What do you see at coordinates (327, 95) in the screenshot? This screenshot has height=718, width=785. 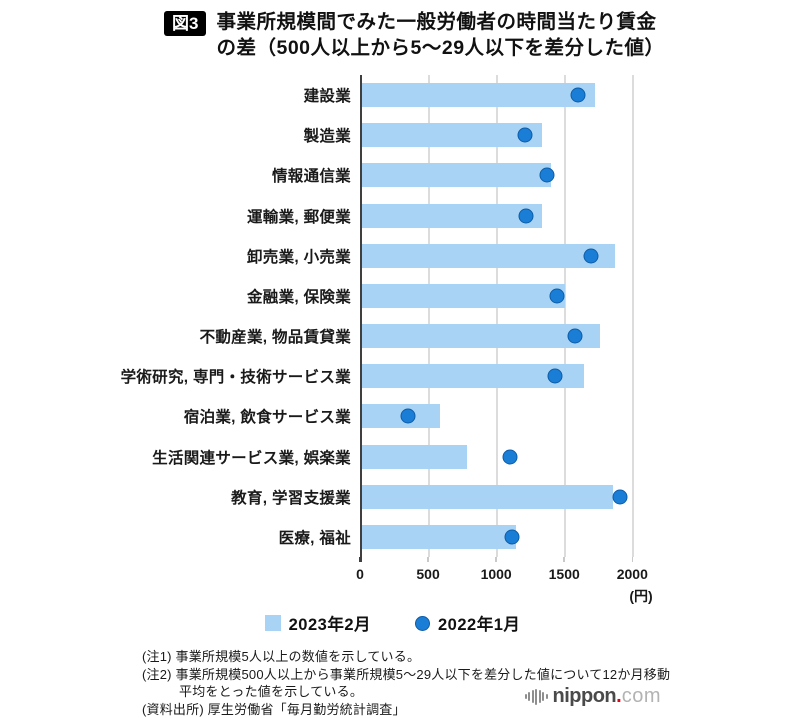 I see `category-label: 建設業` at bounding box center [327, 95].